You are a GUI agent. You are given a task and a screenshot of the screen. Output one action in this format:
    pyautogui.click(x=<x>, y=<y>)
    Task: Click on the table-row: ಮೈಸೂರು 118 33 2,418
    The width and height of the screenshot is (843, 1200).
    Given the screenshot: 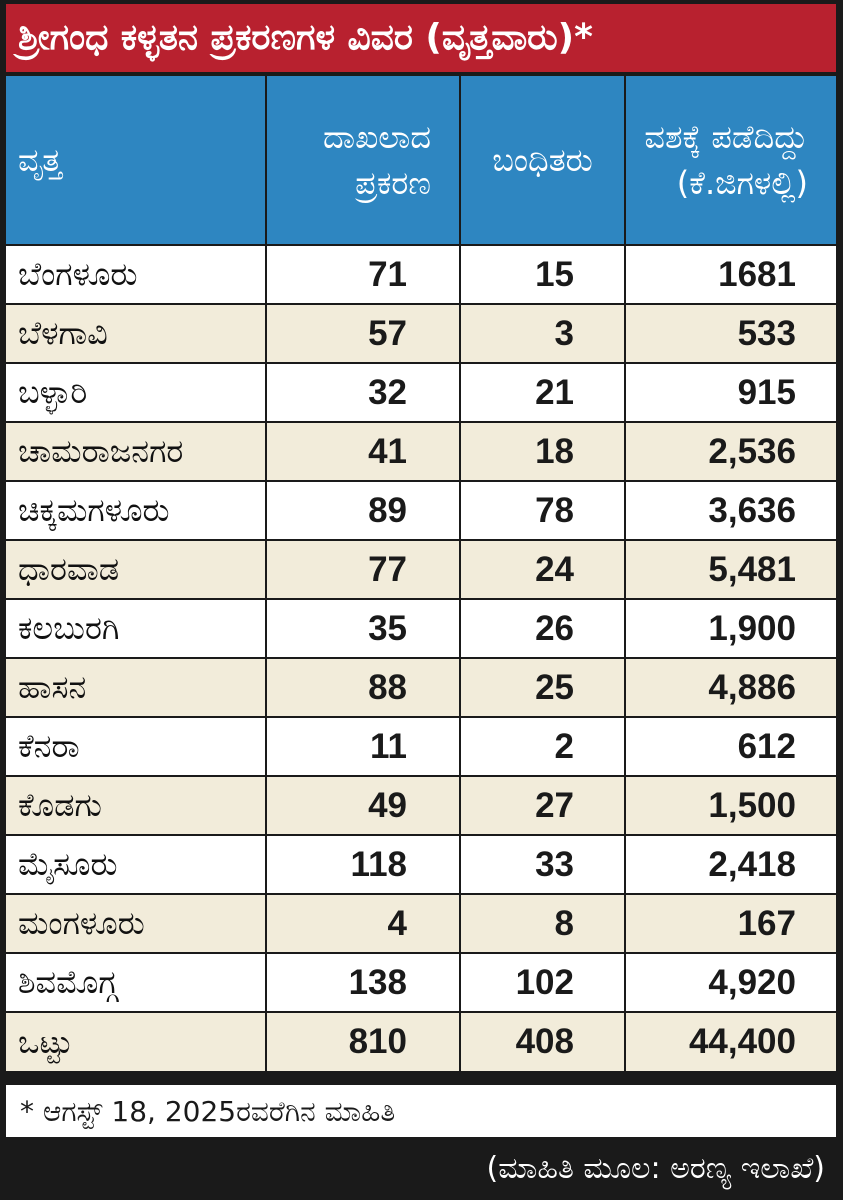 What is the action you would take?
    pyautogui.click(x=421, y=864)
    